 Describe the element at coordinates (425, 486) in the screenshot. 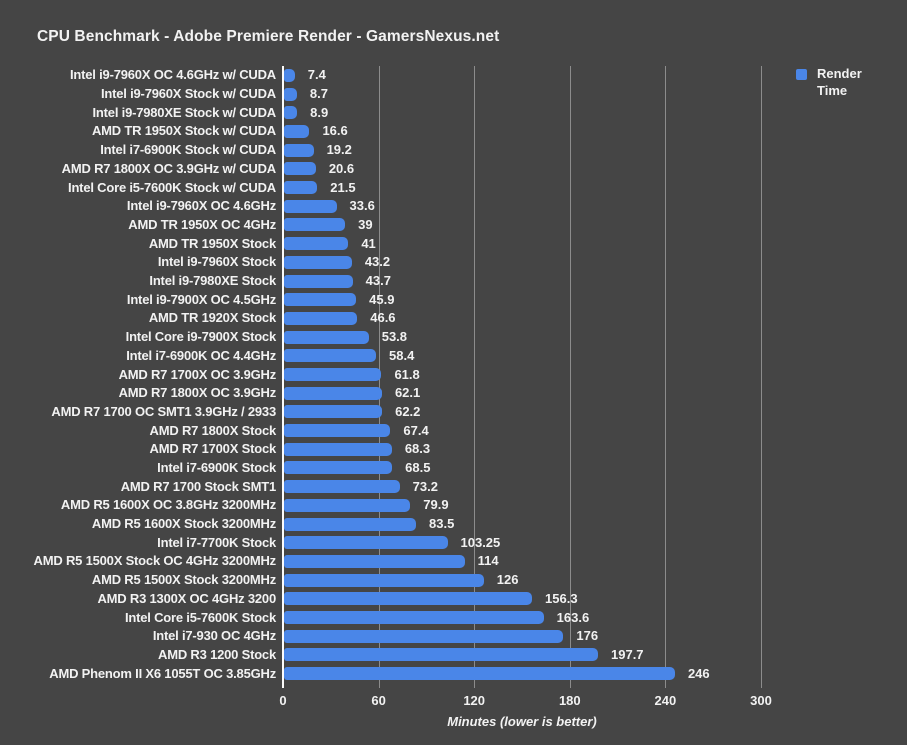

I see `value-label: 73.2` at that location.